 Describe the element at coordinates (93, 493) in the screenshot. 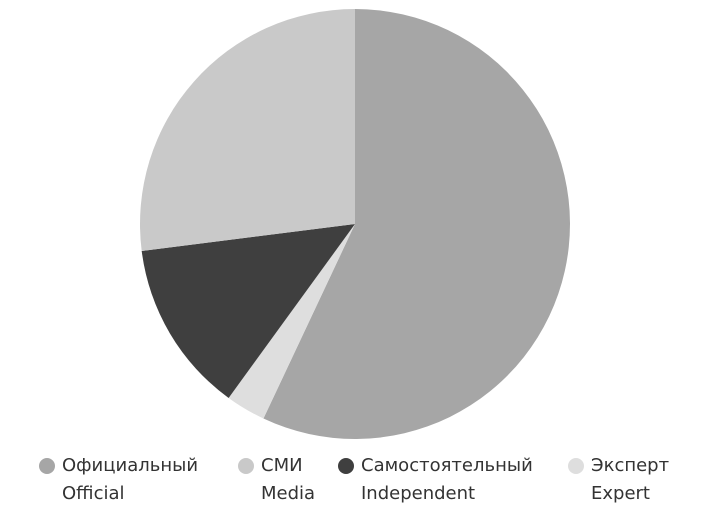

I see `legend-label-en: Official` at that location.